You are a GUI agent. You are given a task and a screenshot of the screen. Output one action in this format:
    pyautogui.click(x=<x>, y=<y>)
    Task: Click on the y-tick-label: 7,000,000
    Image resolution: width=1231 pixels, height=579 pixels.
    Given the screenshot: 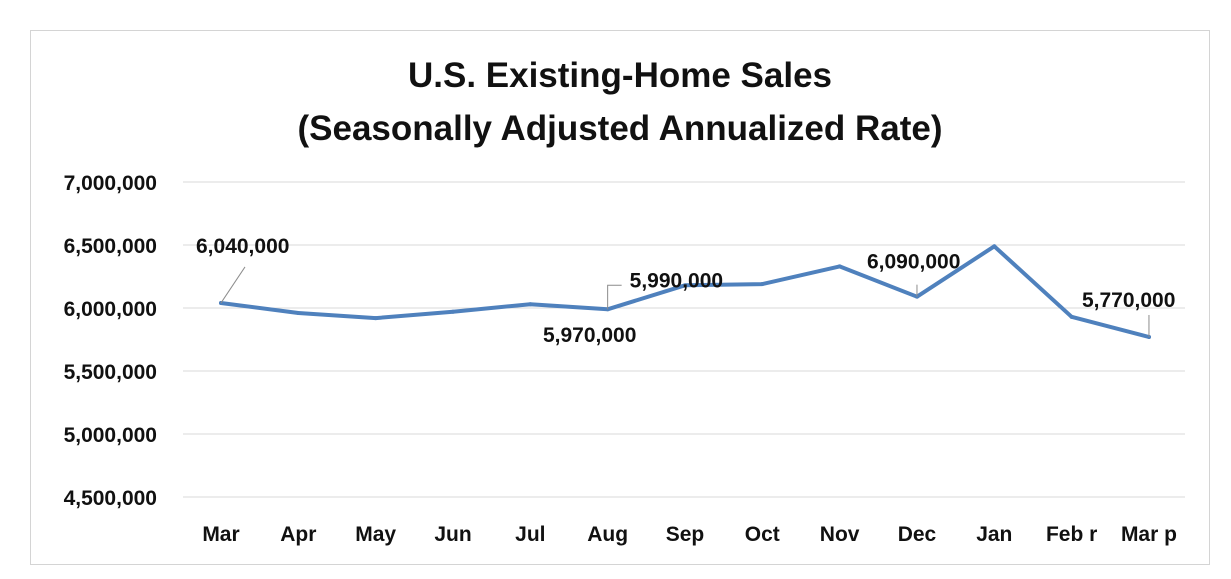 What is the action you would take?
    pyautogui.click(x=110, y=183)
    